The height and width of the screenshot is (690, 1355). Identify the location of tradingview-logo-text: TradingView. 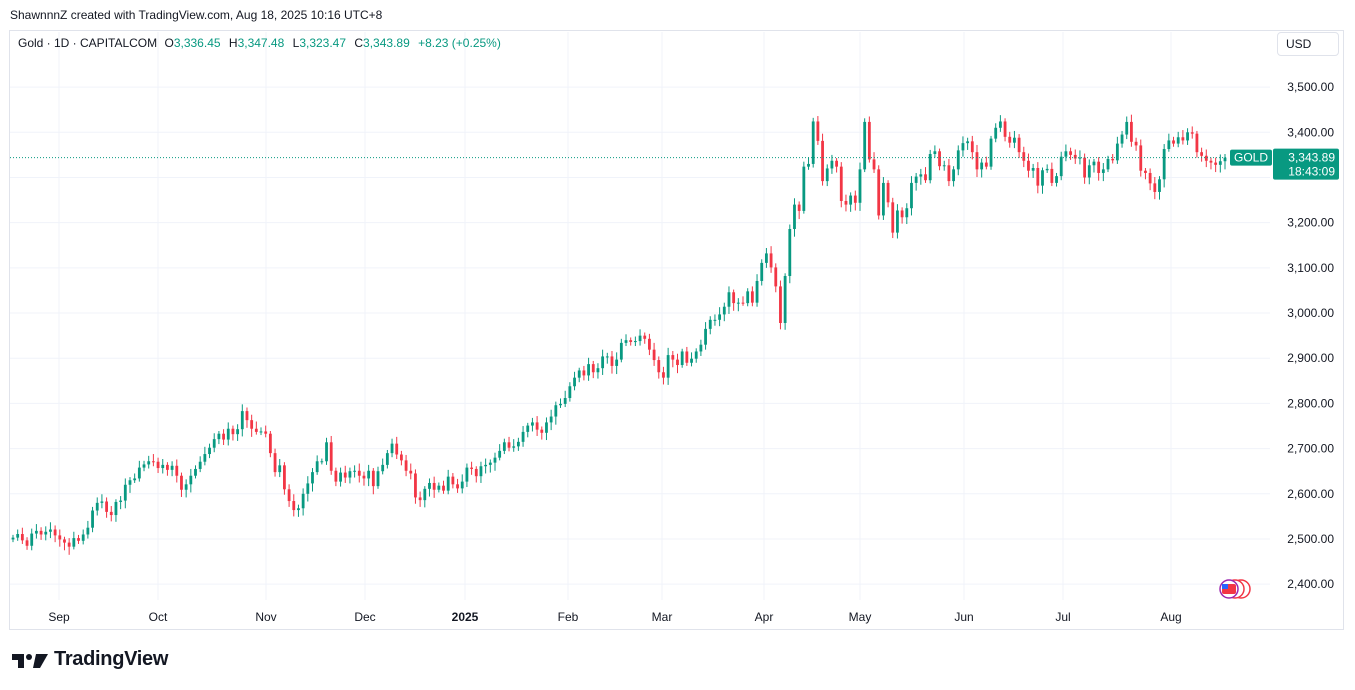
(111, 659).